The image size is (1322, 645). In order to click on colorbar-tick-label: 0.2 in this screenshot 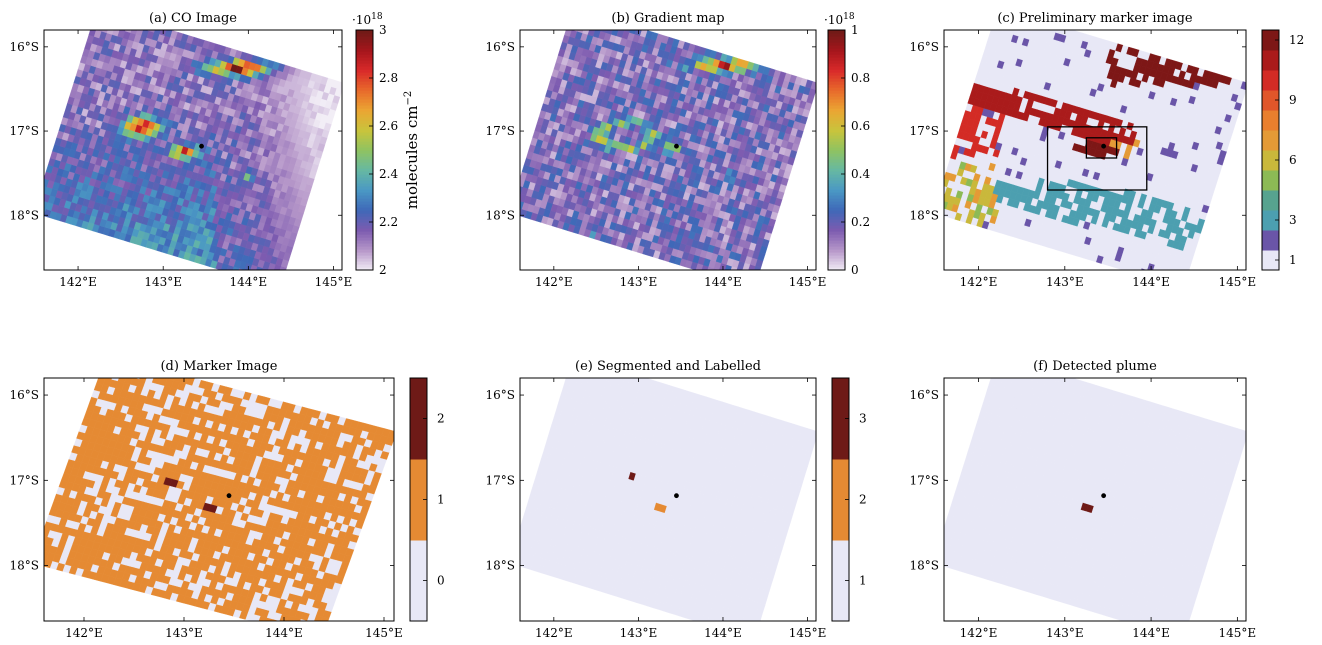, I will do `click(860, 222)`.